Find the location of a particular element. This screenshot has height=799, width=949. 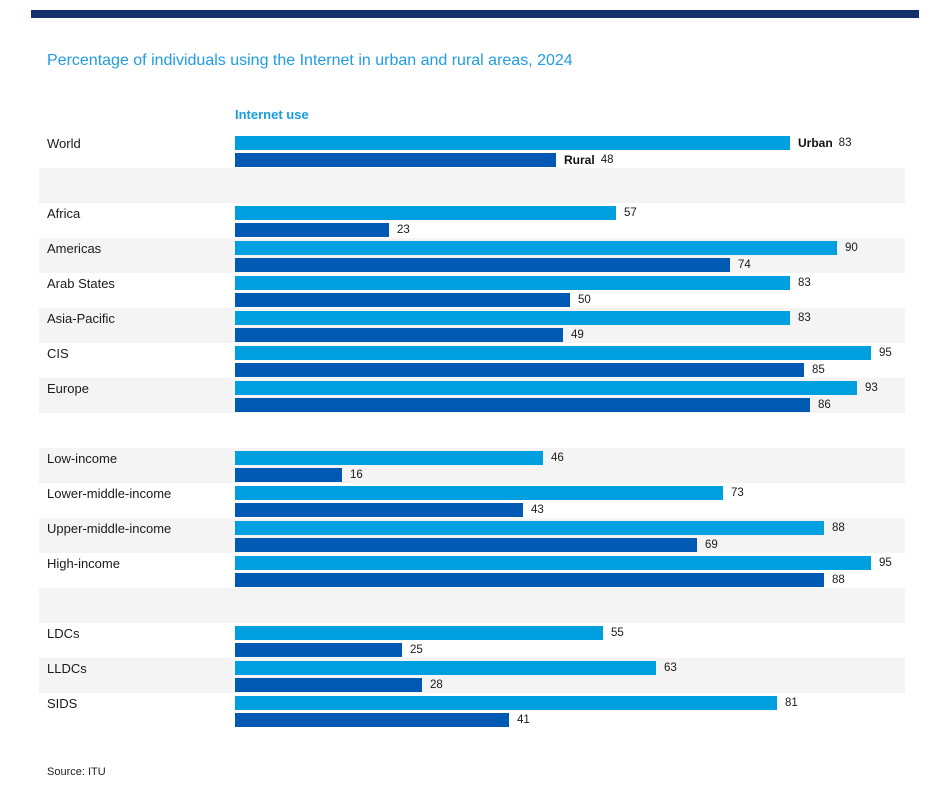

value-label-group: 81 is located at coordinates (791, 703).